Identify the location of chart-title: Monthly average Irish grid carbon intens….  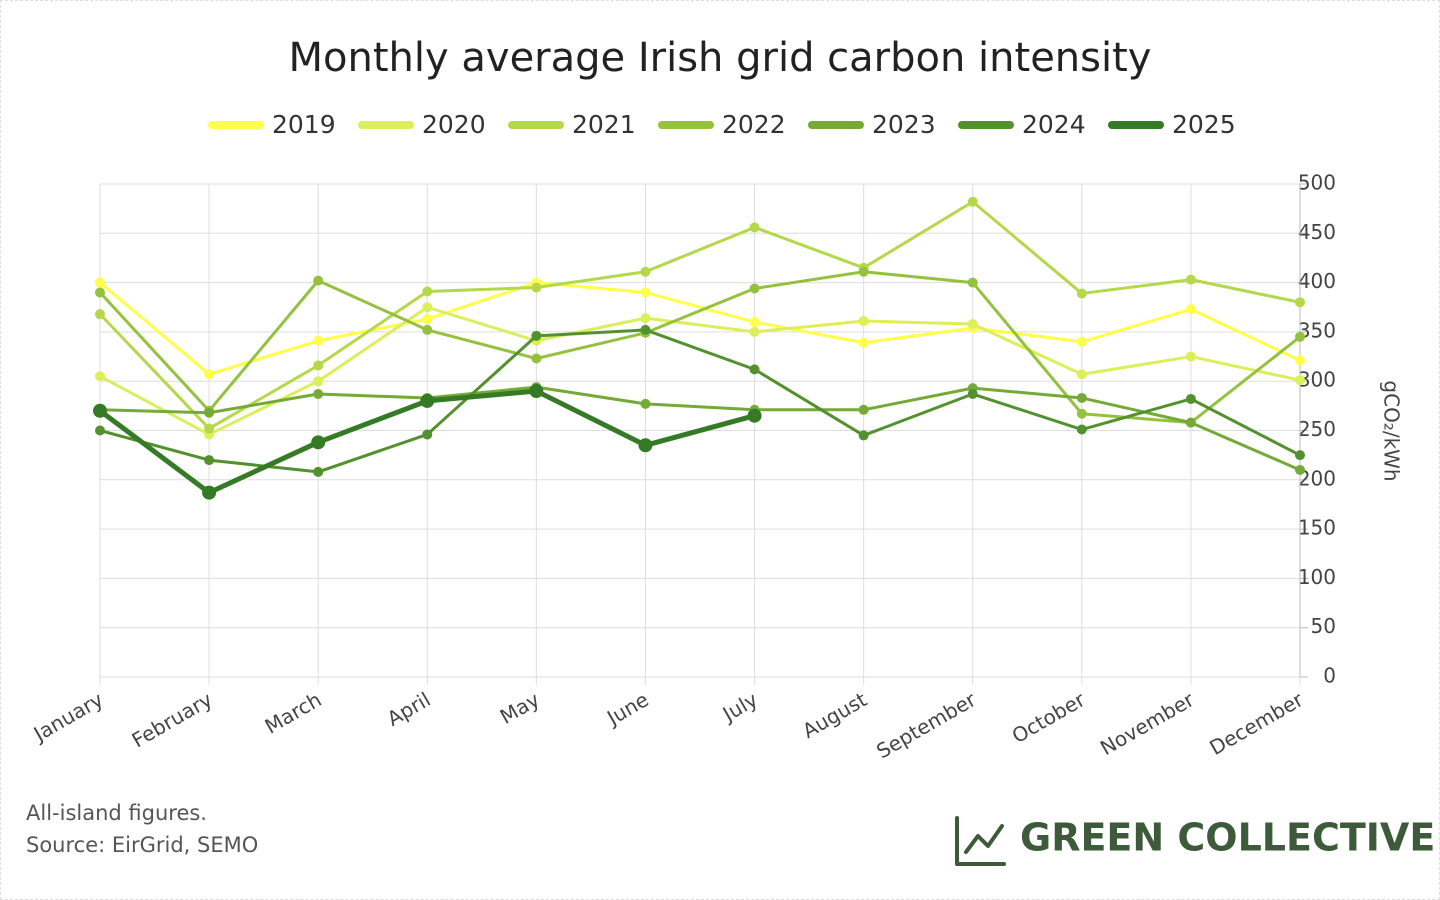
(720, 58).